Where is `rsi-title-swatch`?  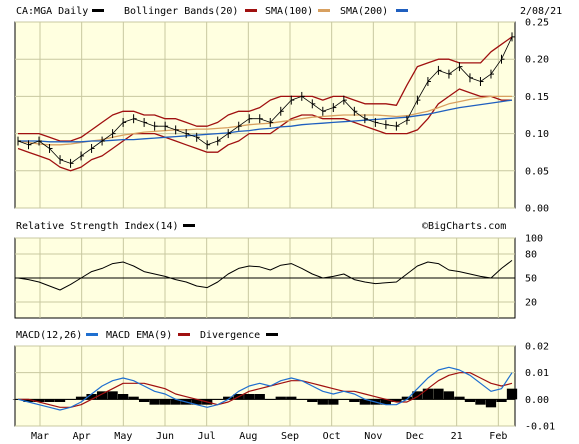 rsi-title-swatch is located at coordinates (189, 225).